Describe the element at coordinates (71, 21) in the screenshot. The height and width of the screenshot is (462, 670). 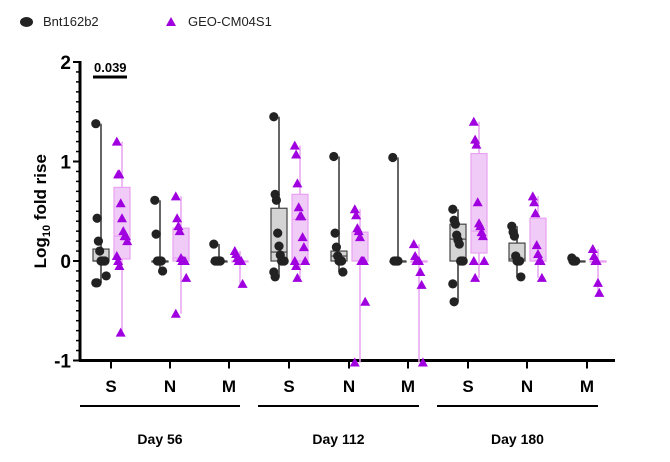
I see `legend-label: Bnt162b2` at that location.